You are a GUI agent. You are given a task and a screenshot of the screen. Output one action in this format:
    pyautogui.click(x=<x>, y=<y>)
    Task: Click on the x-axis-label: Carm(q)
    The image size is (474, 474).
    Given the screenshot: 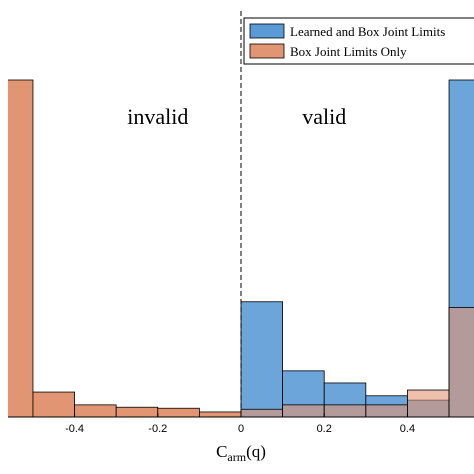 What is the action you would take?
    pyautogui.click(x=241, y=453)
    